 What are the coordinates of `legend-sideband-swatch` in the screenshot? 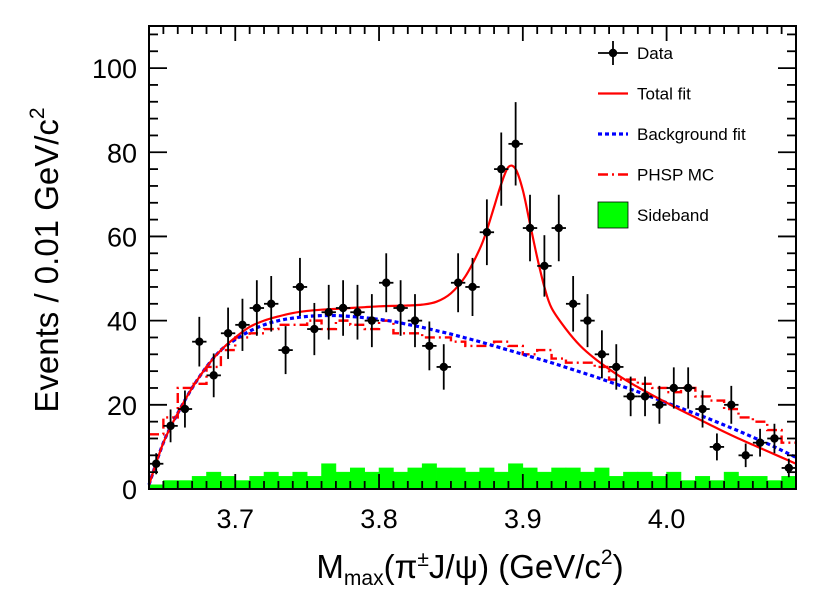 It's located at (613, 215).